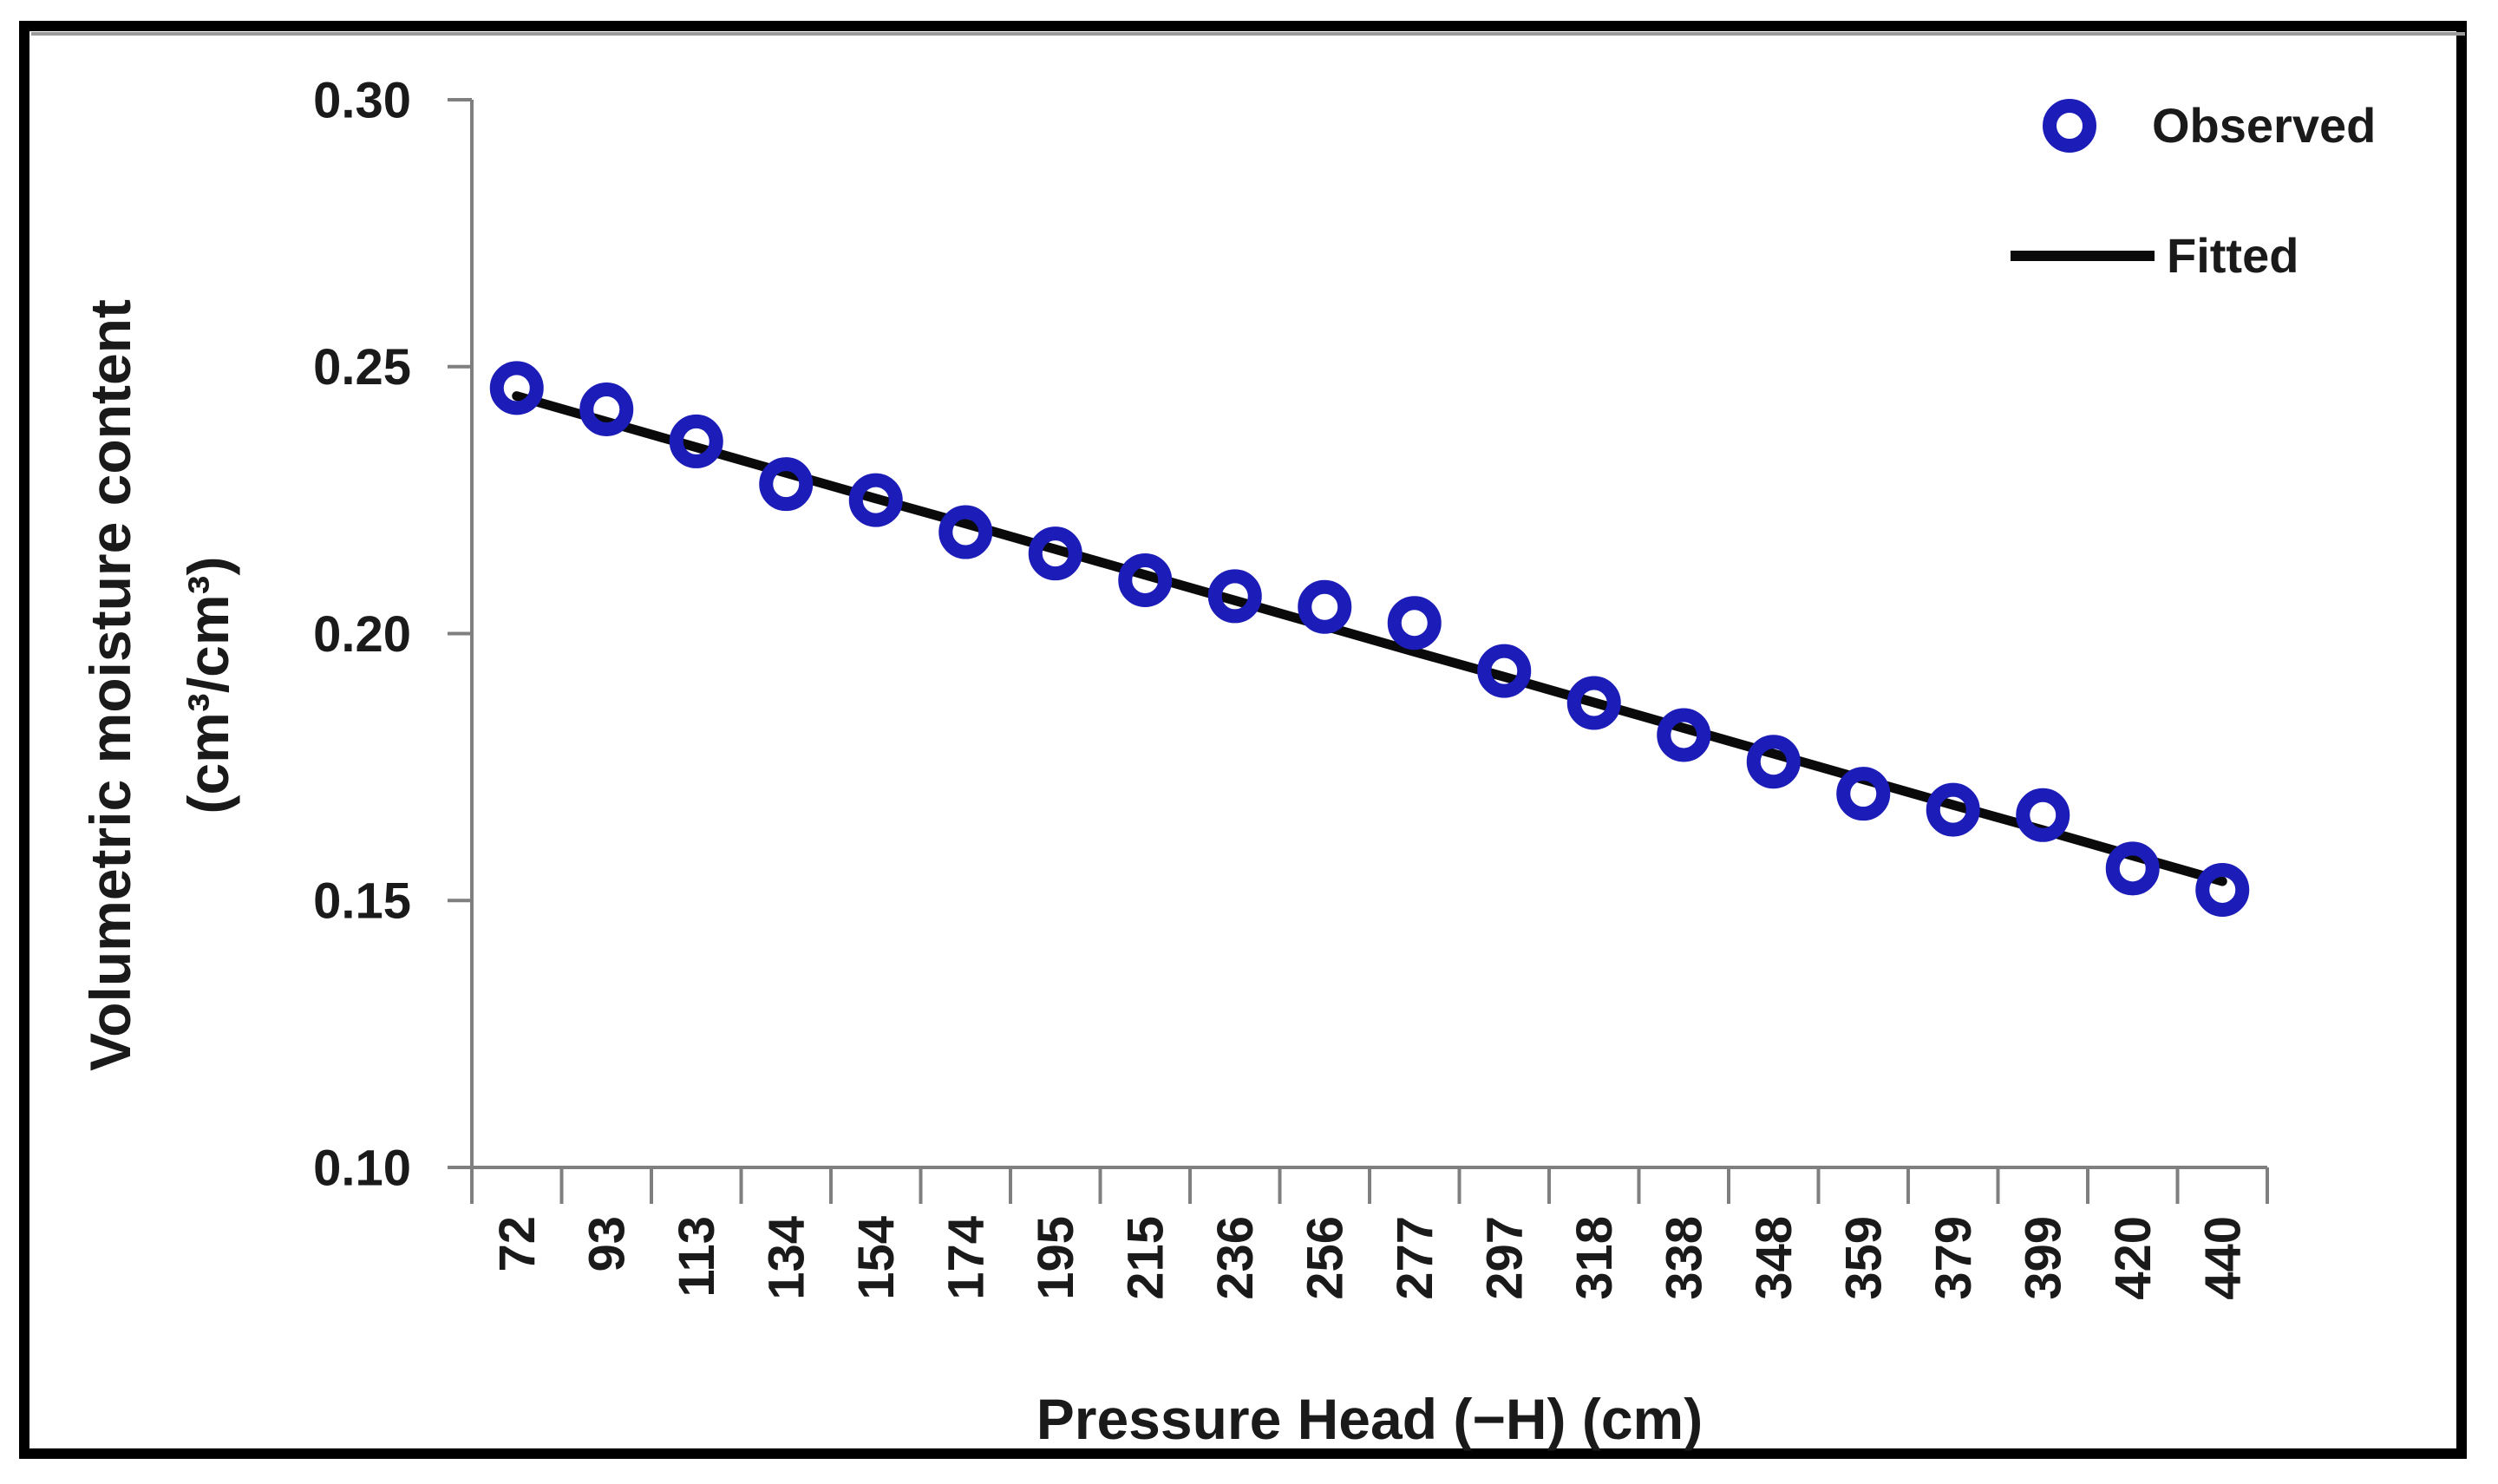 The height and width of the screenshot is (1484, 2498). Describe the element at coordinates (697, 1257) in the screenshot. I see `x-tick-label: 113` at that location.